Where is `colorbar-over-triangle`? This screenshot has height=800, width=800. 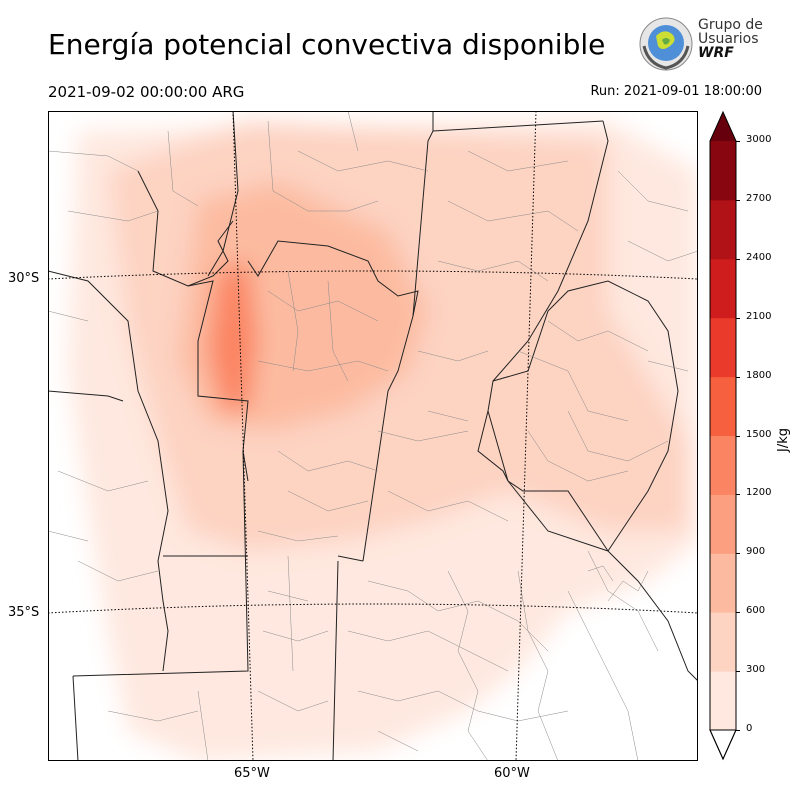 colorbar-over-triangle is located at coordinates (723, 126).